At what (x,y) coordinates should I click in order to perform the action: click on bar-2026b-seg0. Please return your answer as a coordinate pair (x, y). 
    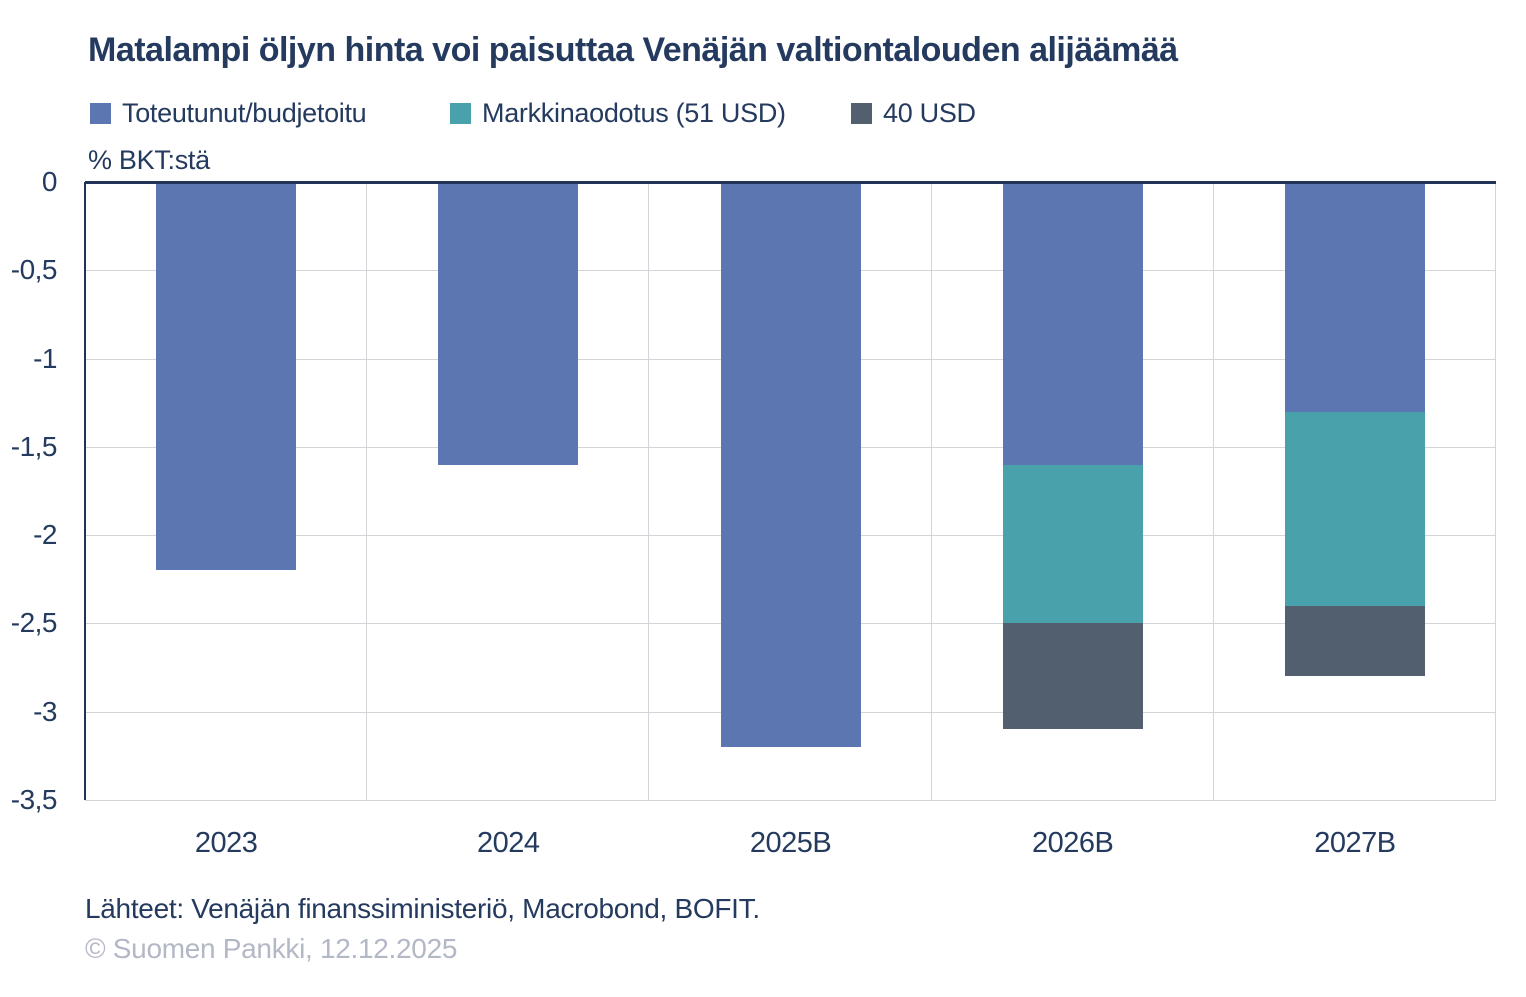
    Looking at the image, I should click on (1072, 323).